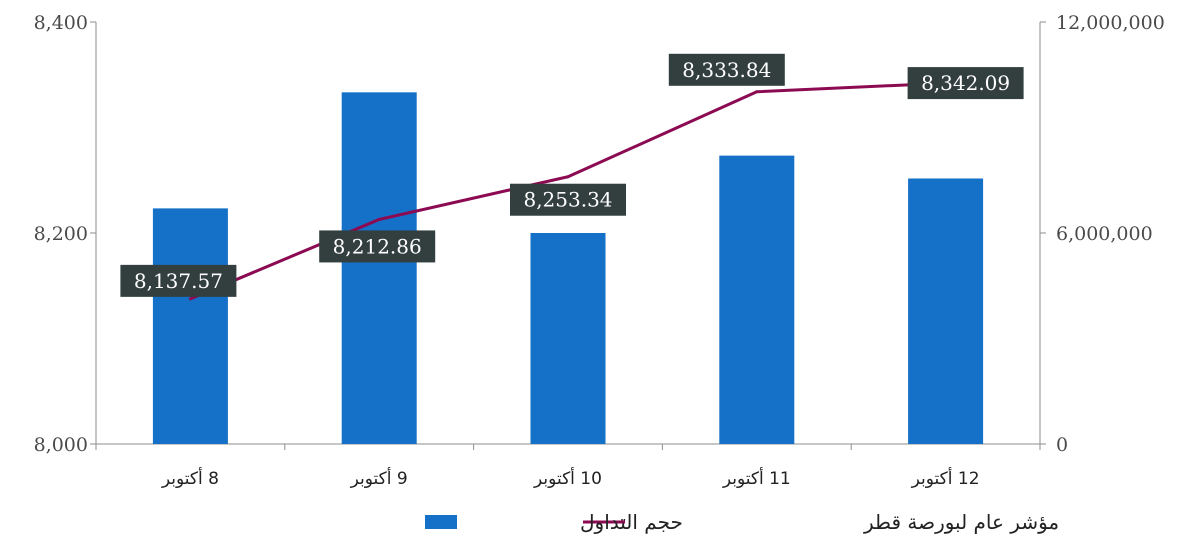  I want to click on left-tick-label: 8,400, so click(61, 23).